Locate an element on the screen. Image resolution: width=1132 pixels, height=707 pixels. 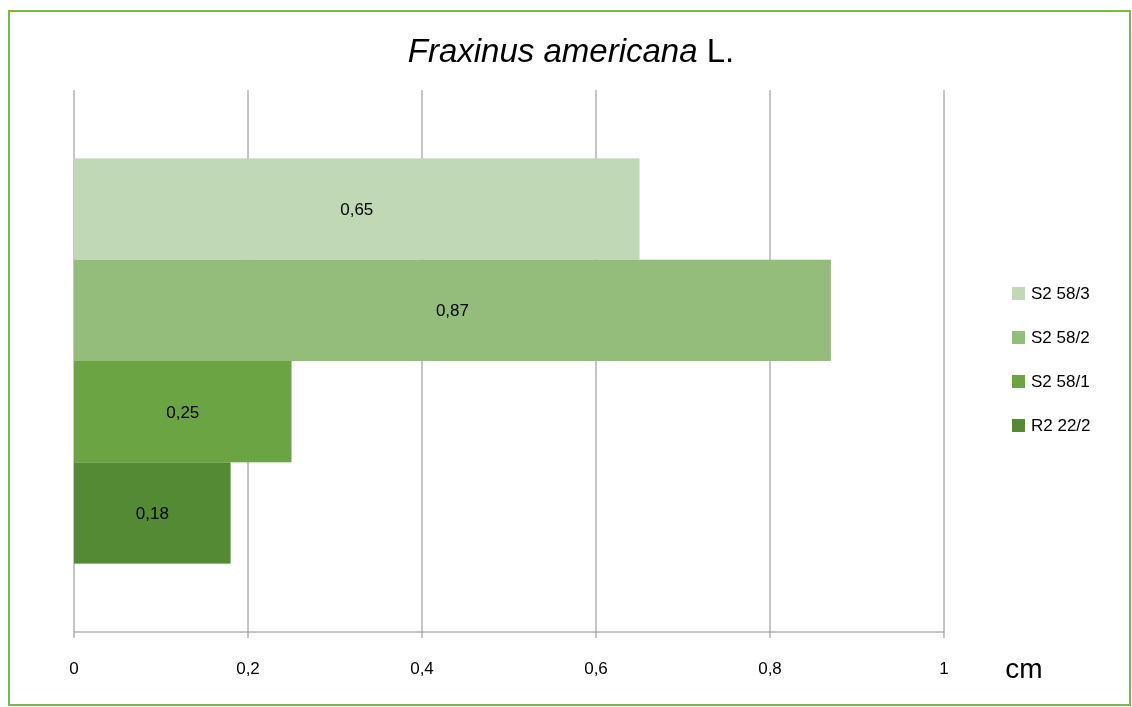
x-tick-label: 0,2 is located at coordinates (248, 668).